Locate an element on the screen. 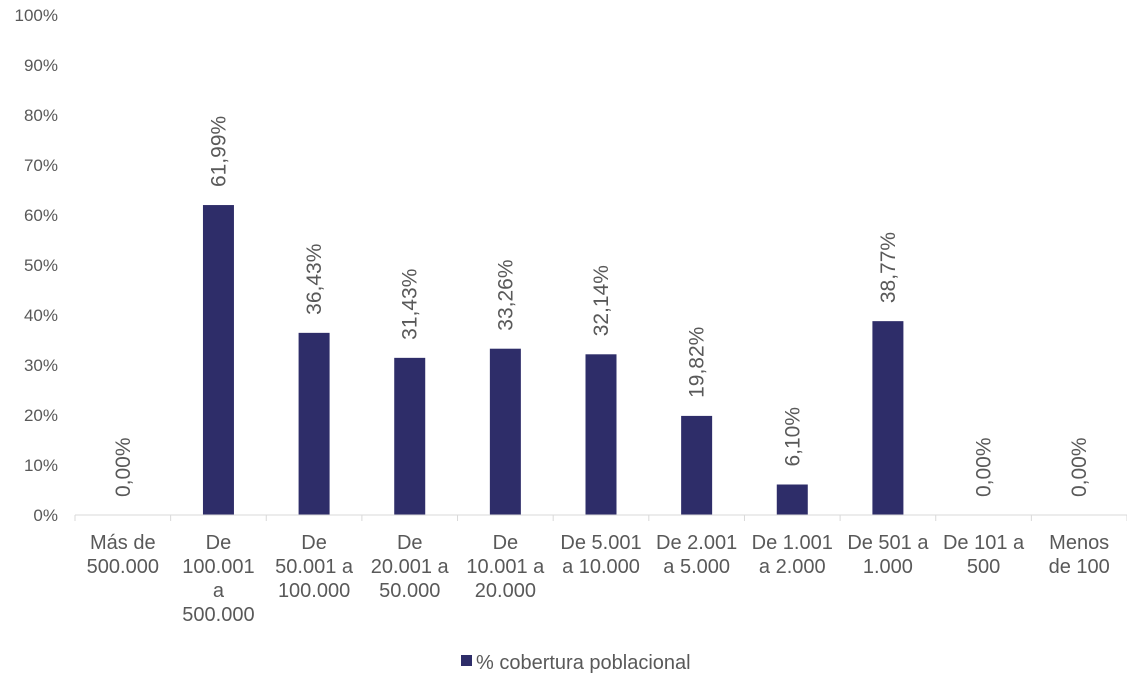  x-category-label: De 5.001 a 10.000 is located at coordinates (600, 555).